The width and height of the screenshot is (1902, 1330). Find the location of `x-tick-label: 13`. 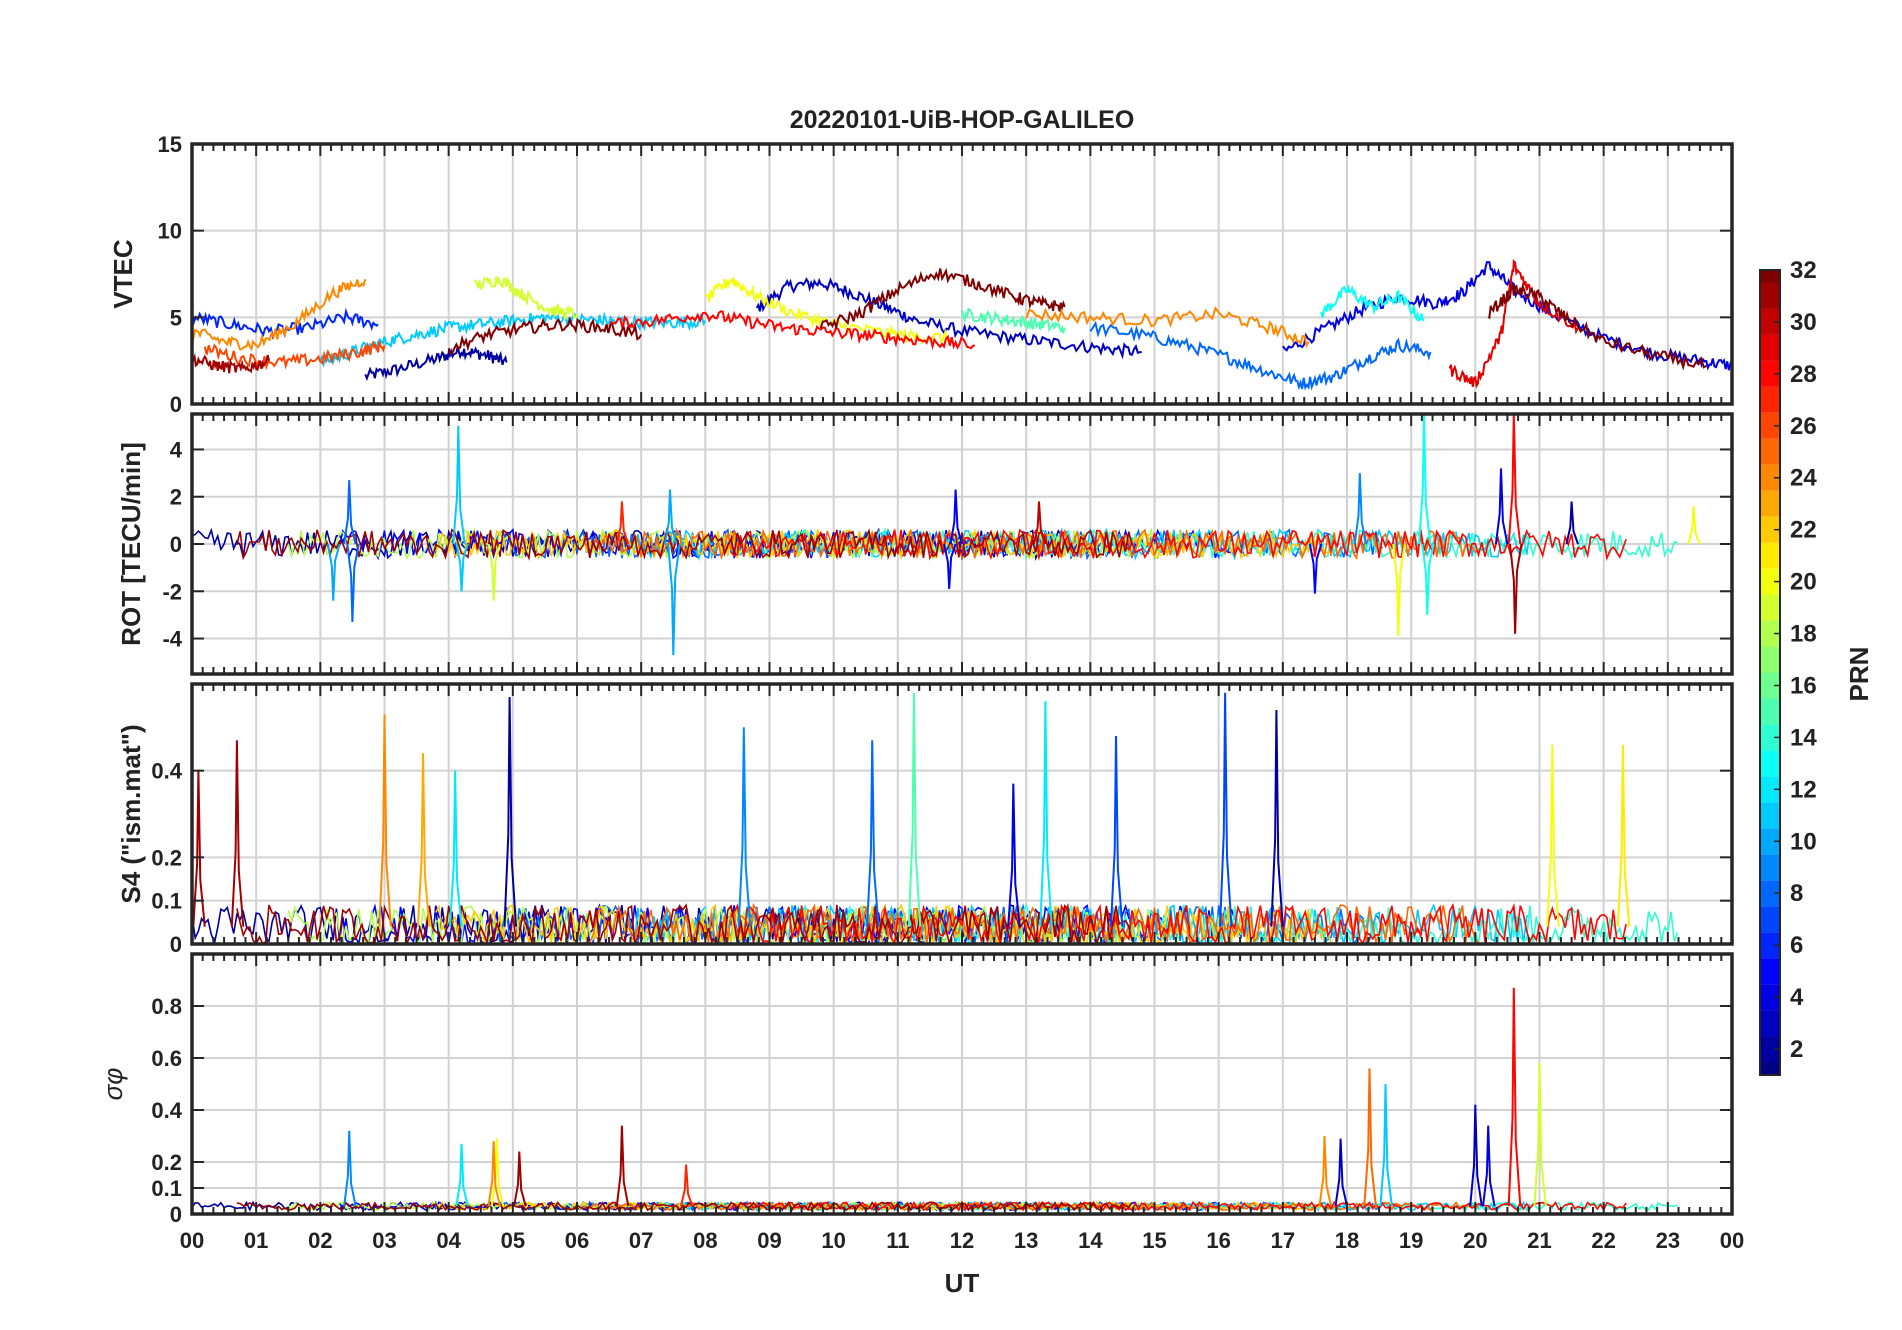

x-tick-label: 13 is located at coordinates (1026, 1240).